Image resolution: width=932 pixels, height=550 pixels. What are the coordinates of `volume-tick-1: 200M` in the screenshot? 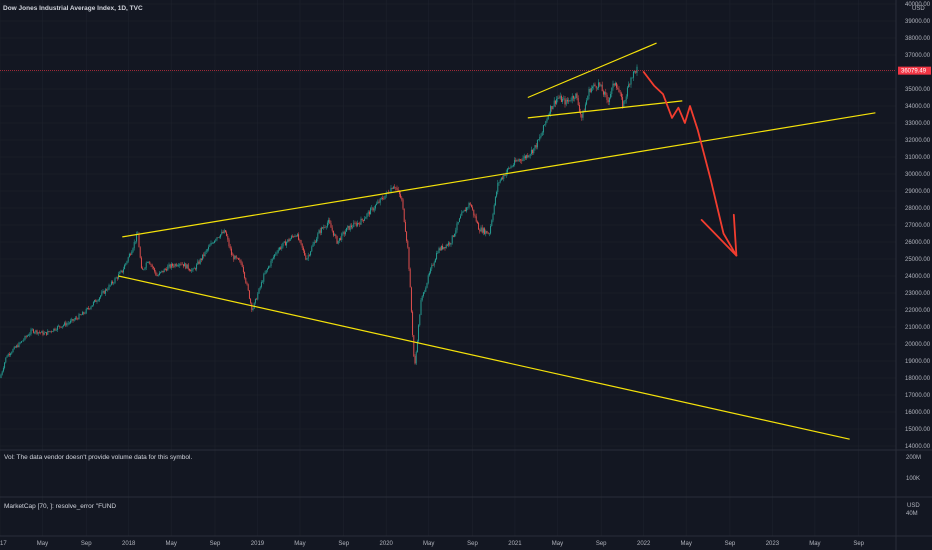 It's located at (913, 458).